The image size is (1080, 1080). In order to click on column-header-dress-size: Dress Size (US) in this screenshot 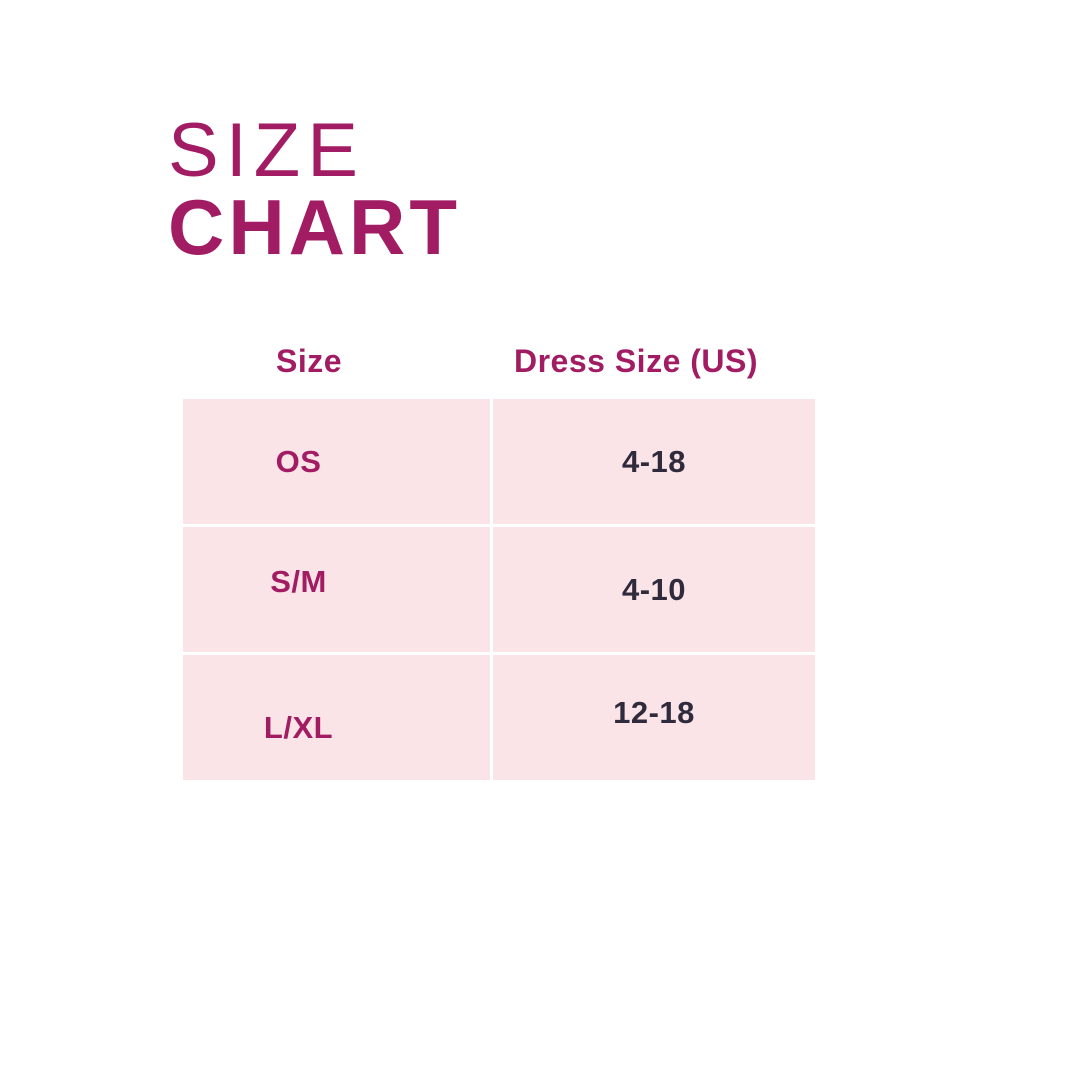, I will do `click(636, 361)`.